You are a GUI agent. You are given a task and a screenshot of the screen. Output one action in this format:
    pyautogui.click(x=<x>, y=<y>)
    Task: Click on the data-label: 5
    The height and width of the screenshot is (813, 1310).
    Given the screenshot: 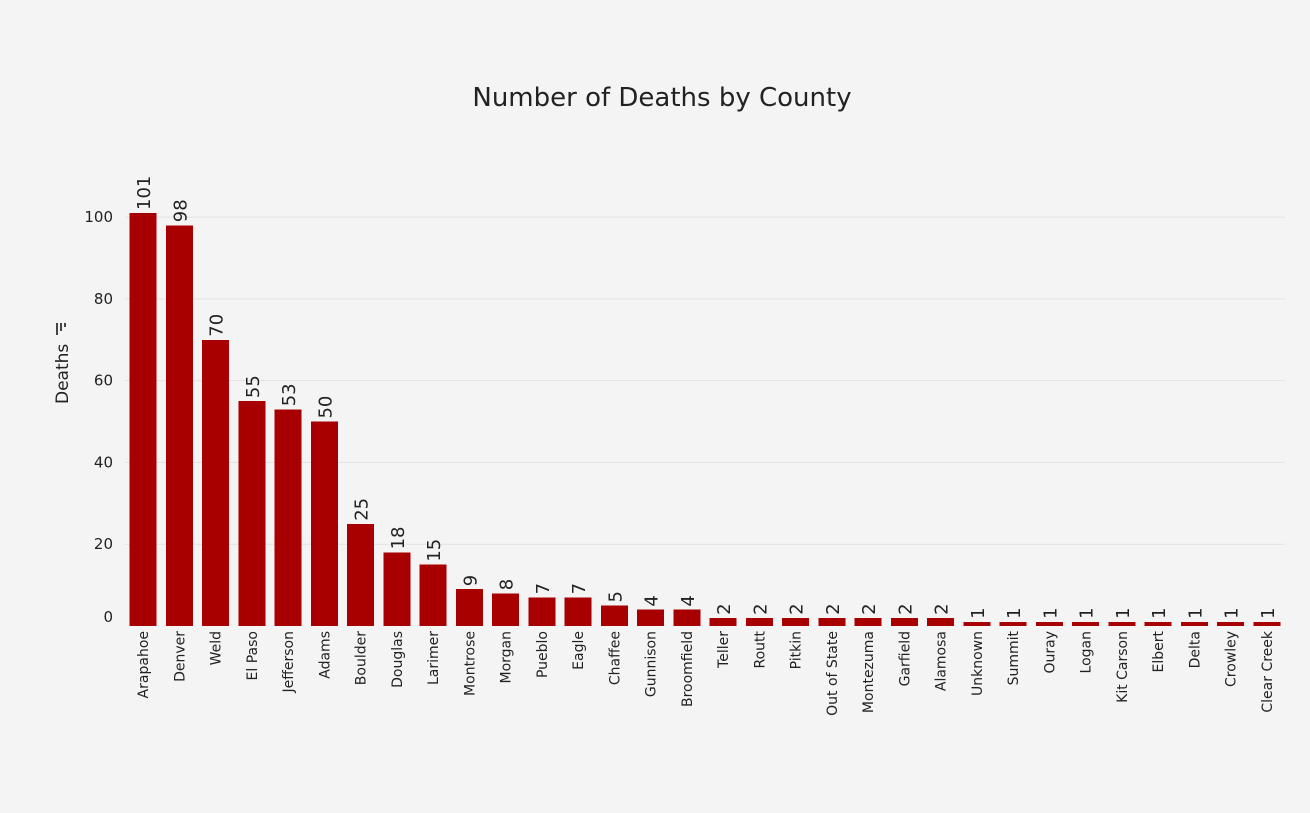 What is the action you would take?
    pyautogui.click(x=615, y=596)
    